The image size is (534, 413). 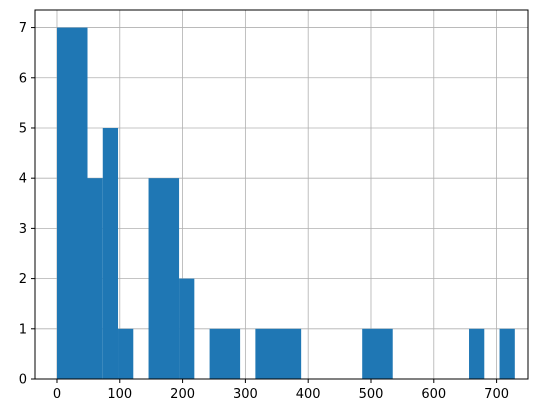 I want to click on y-tick-label: 2, so click(x=23, y=279).